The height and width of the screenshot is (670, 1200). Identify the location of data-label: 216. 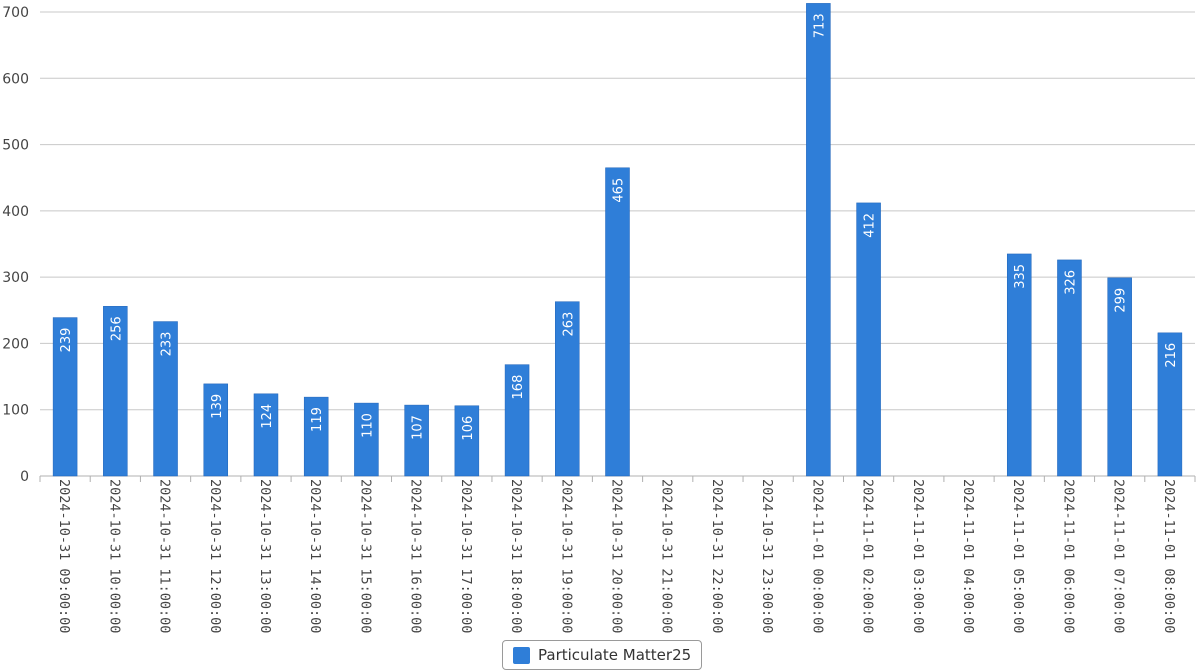
(1171, 355).